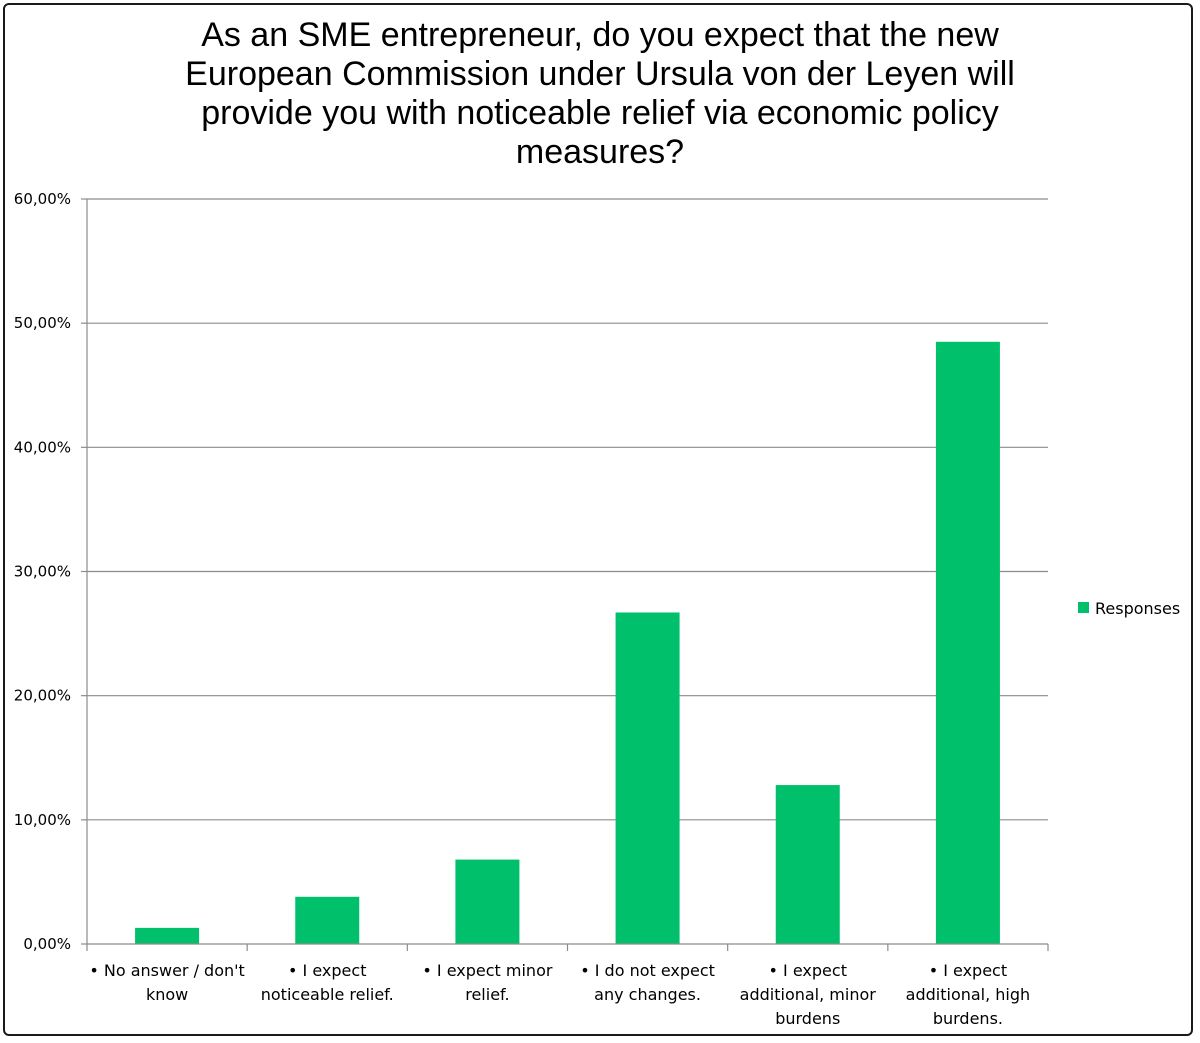 This screenshot has width=1200, height=1043. What do you see at coordinates (166, 982) in the screenshot?
I see `x-category-label: • No answer / don't know` at bounding box center [166, 982].